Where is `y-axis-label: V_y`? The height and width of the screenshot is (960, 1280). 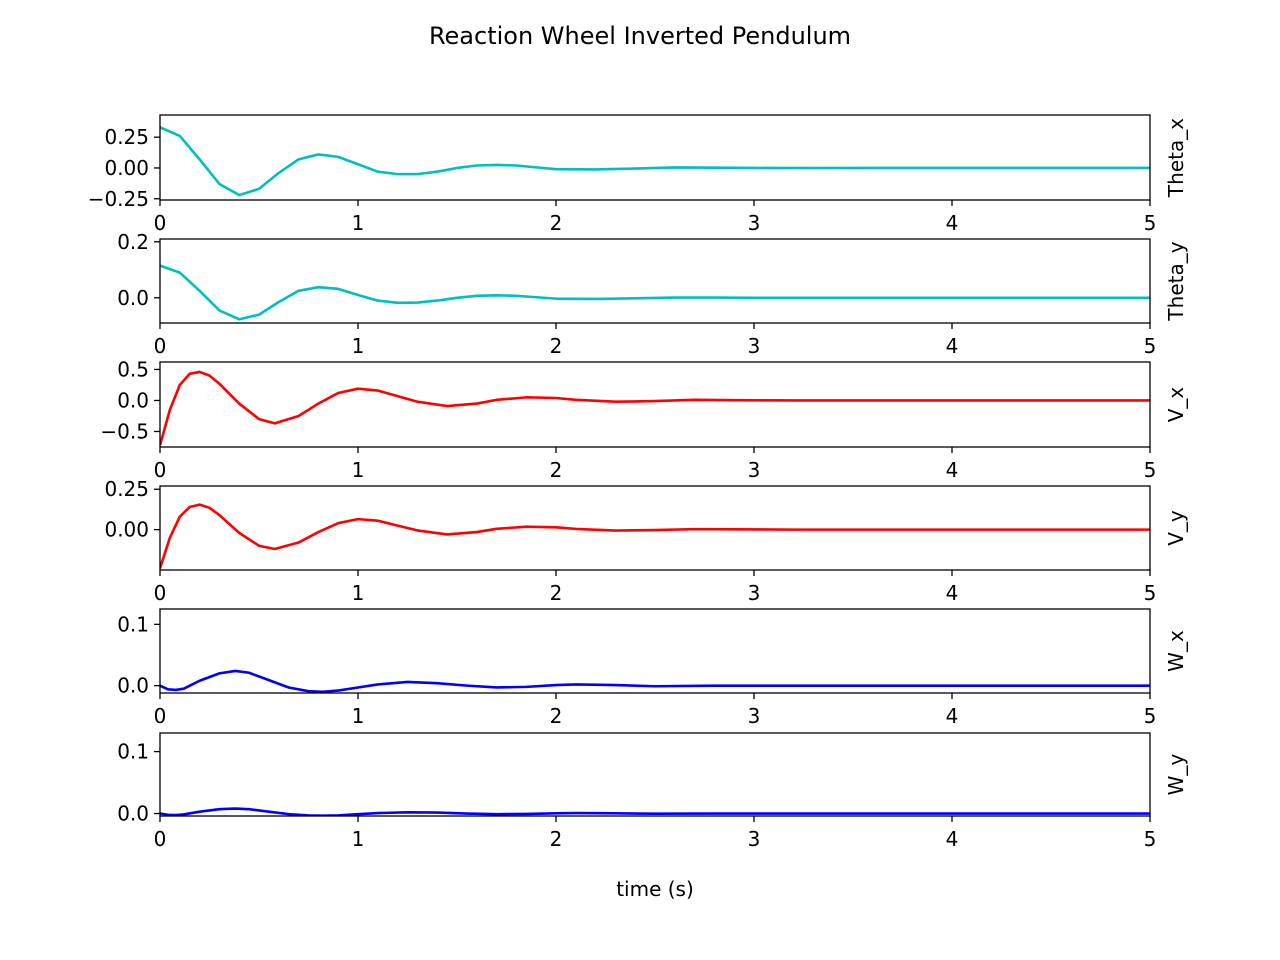 y-axis-label: V_y is located at coordinates (1176, 528).